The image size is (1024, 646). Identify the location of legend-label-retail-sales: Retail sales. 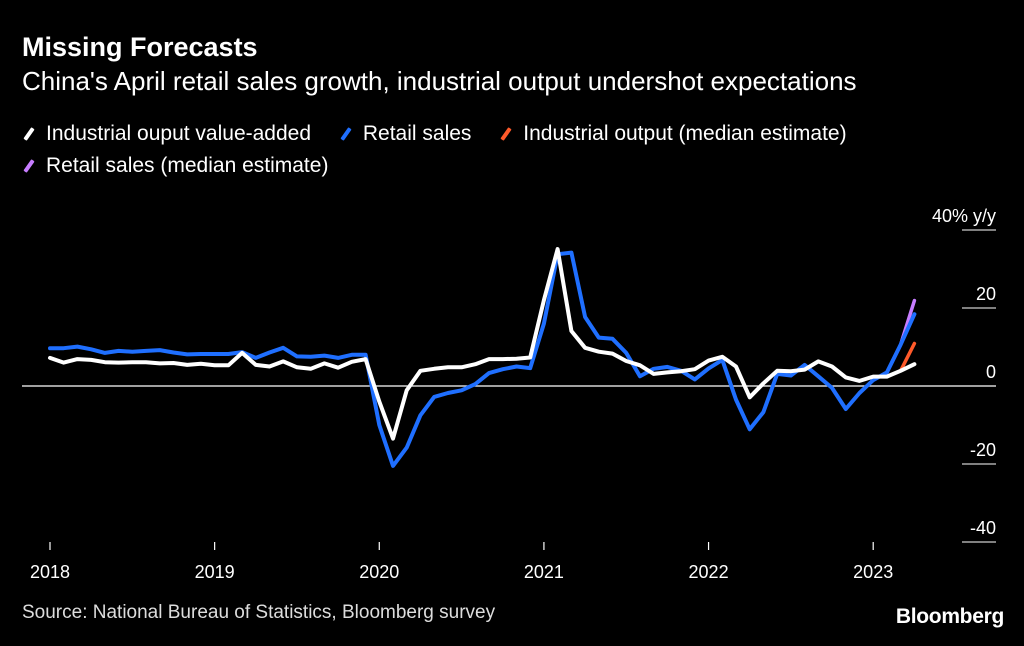
(417, 133).